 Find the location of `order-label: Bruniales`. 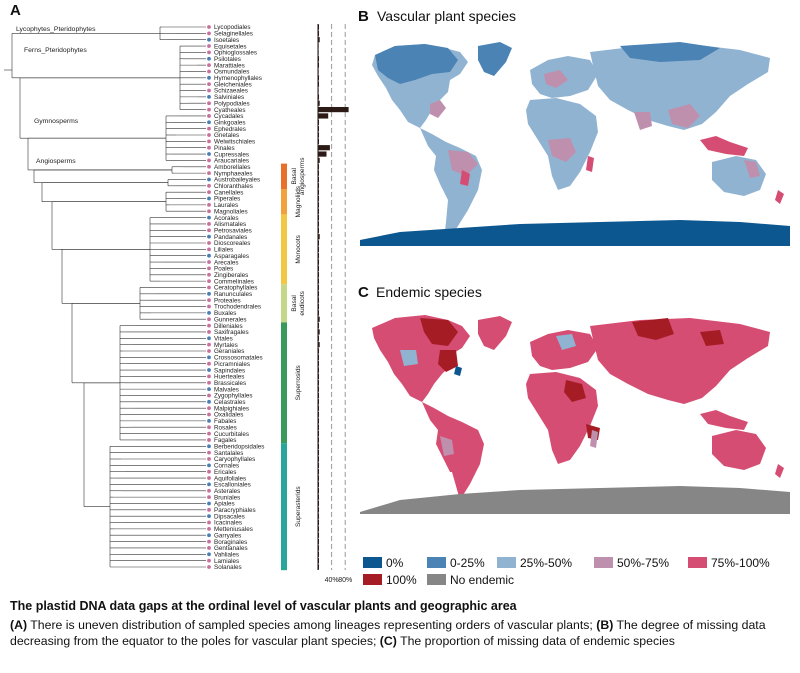

order-label: Bruniales is located at coordinates (227, 497).